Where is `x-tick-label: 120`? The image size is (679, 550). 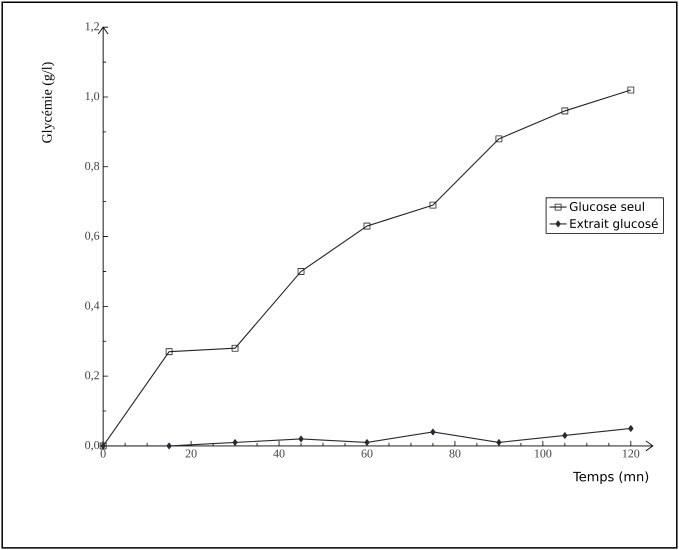 x-tick-label: 120 is located at coordinates (631, 453).